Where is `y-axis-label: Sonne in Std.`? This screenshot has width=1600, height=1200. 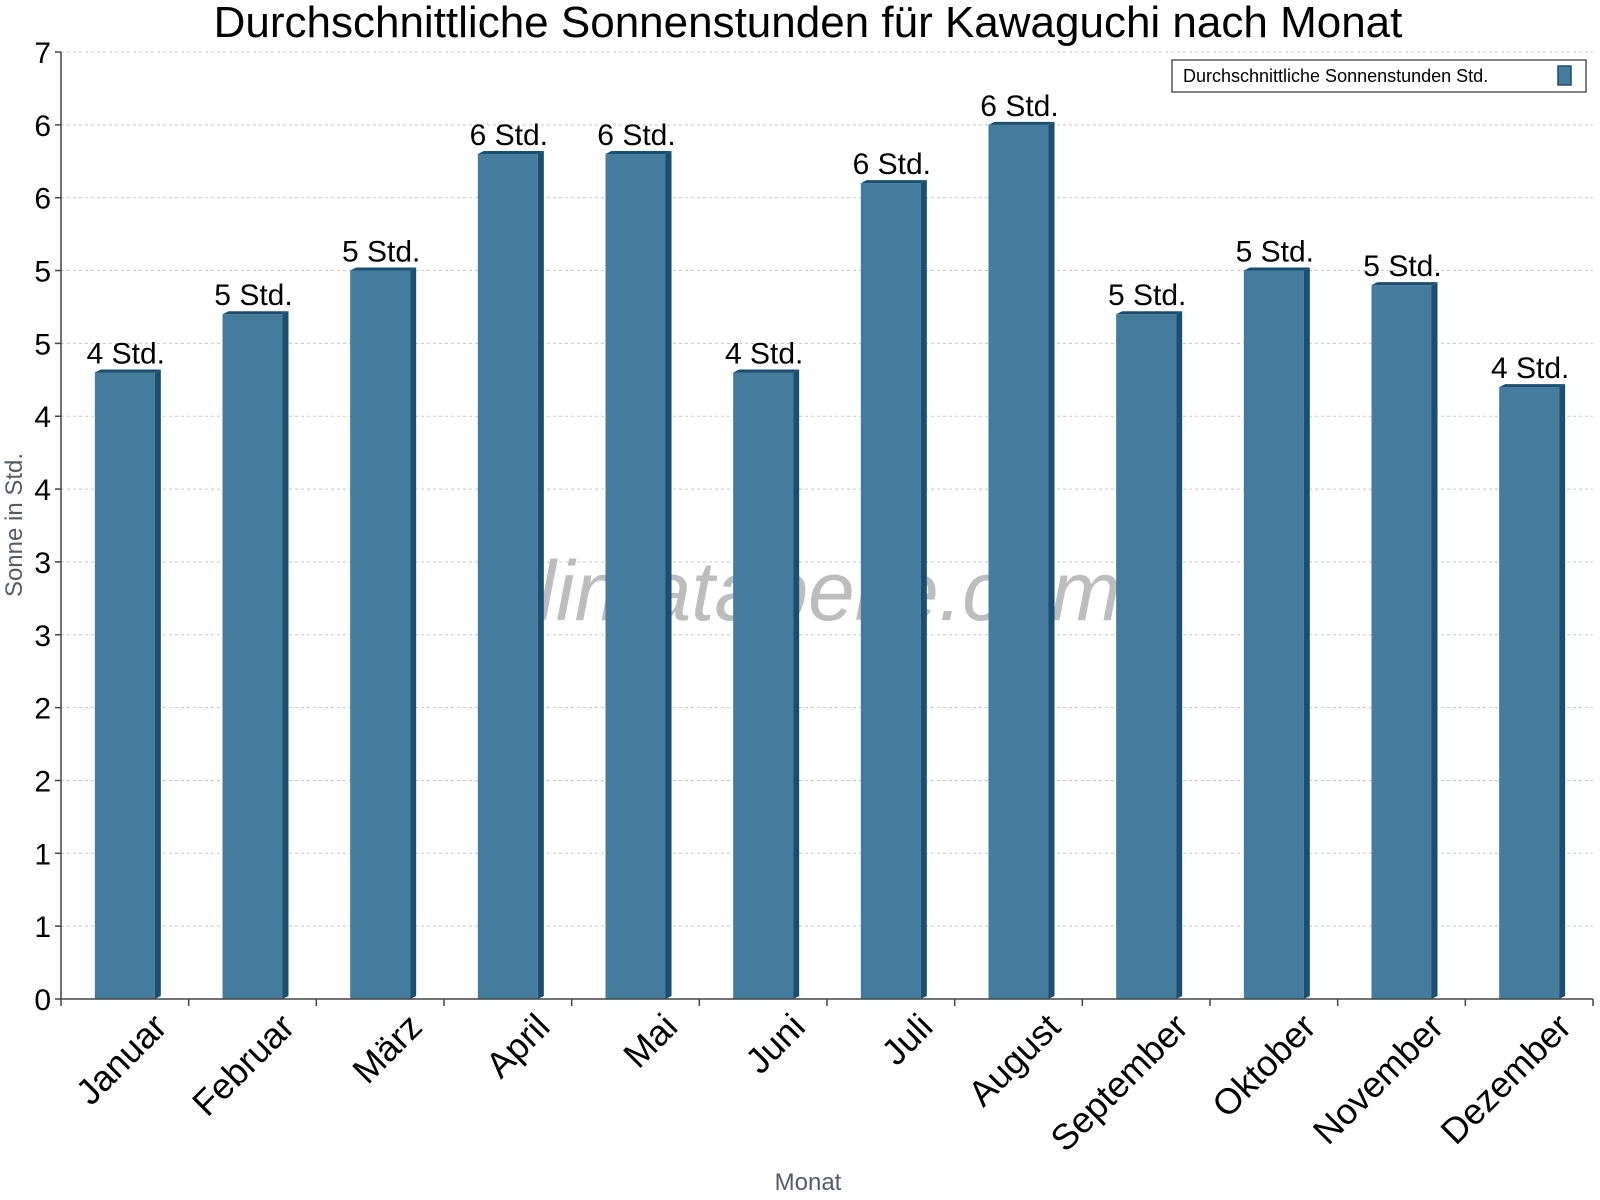
y-axis-label: Sonne in Std. is located at coordinates (14, 525).